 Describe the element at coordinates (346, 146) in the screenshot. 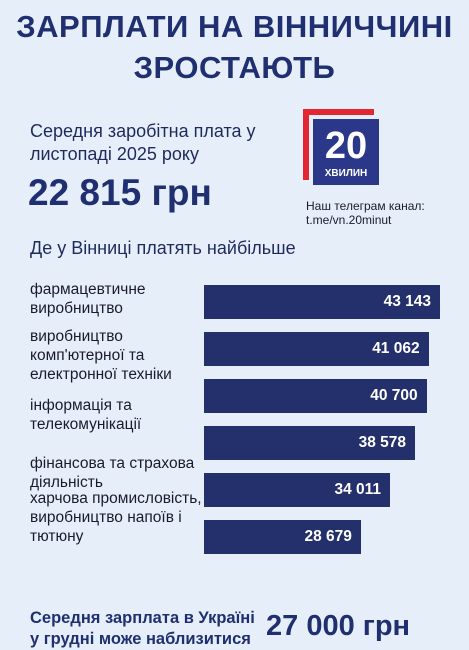

I see `logo-number: 20` at that location.